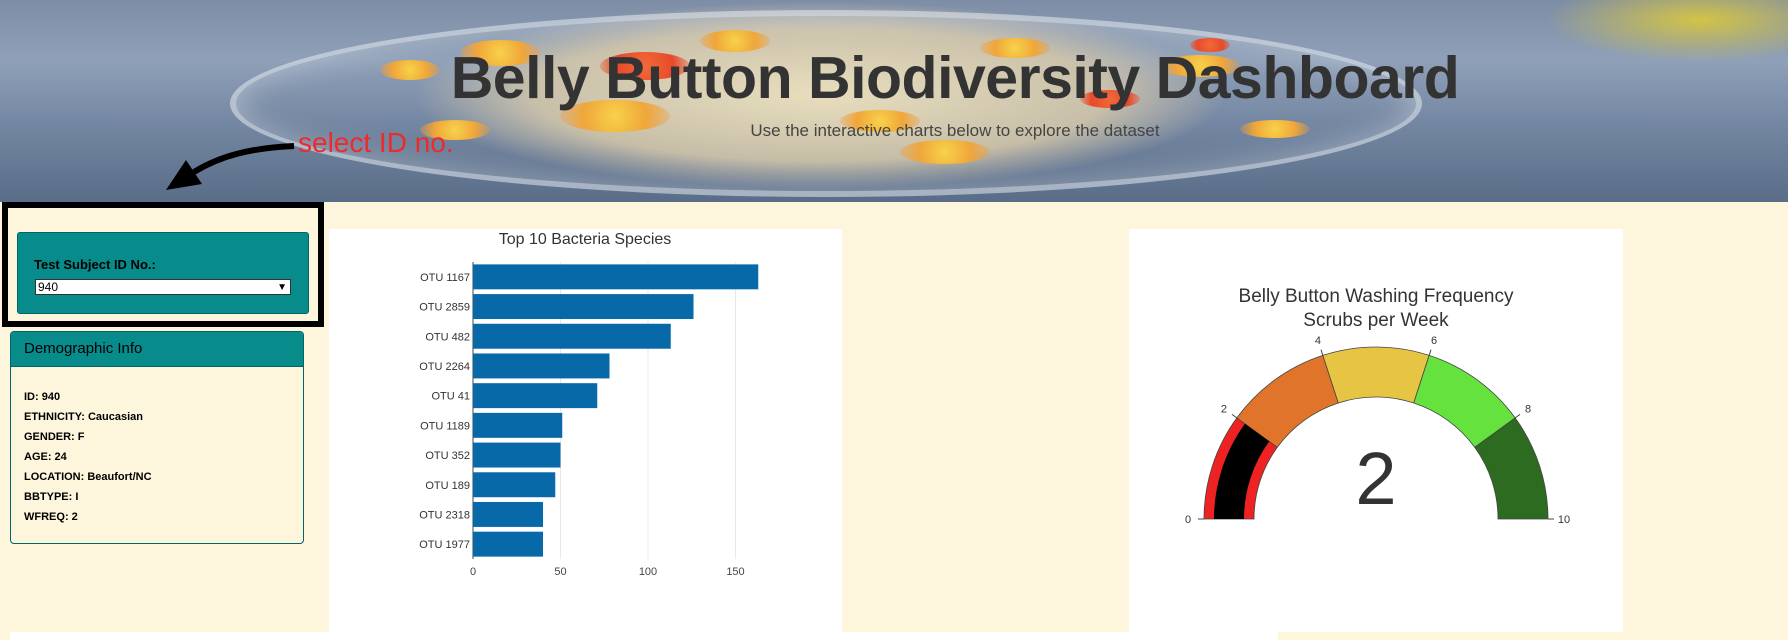 This screenshot has width=1788, height=640. I want to click on chevron-down-icon: ▼, so click(282, 287).